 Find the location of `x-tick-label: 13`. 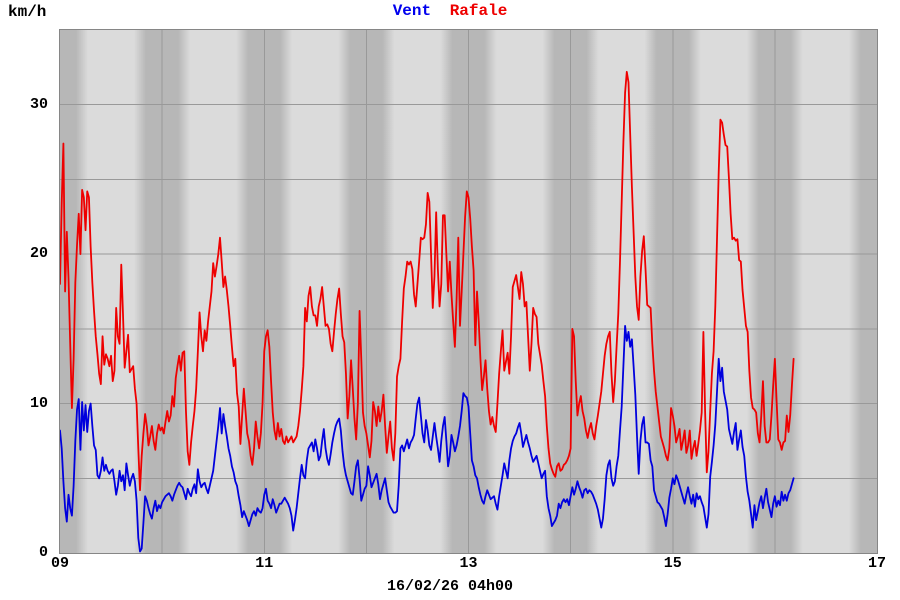

x-tick-label: 13 is located at coordinates (468, 563).